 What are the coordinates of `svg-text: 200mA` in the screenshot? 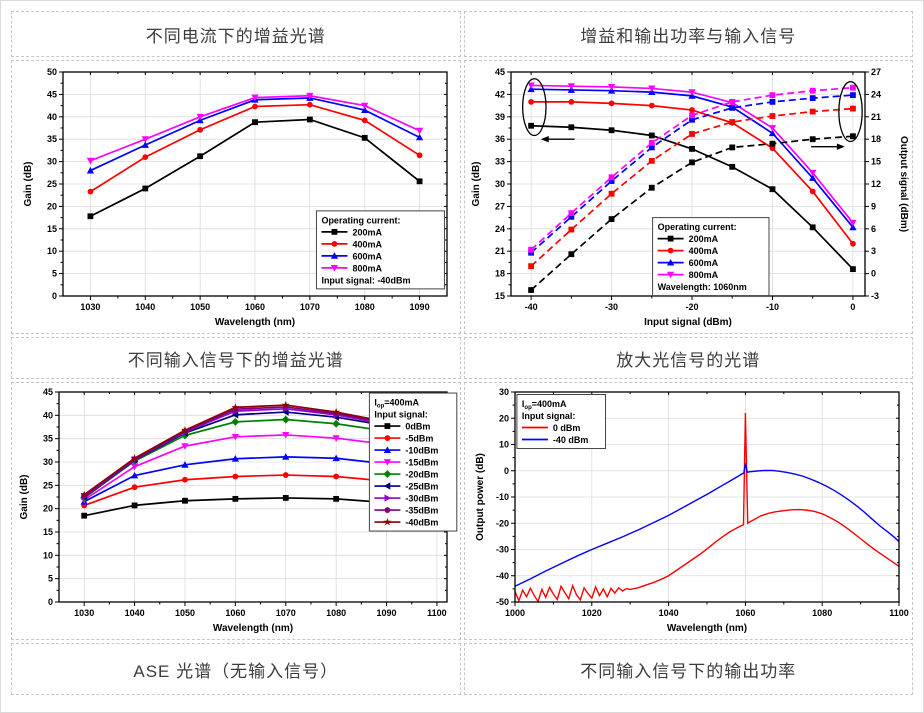 It's located at (704, 239).